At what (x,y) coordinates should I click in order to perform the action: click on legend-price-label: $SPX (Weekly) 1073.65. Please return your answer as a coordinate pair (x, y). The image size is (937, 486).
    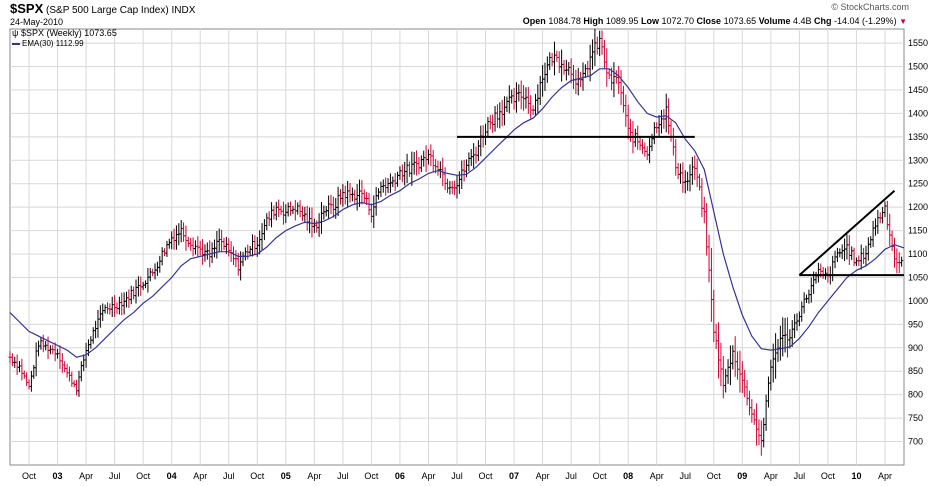
    Looking at the image, I should click on (68, 33).